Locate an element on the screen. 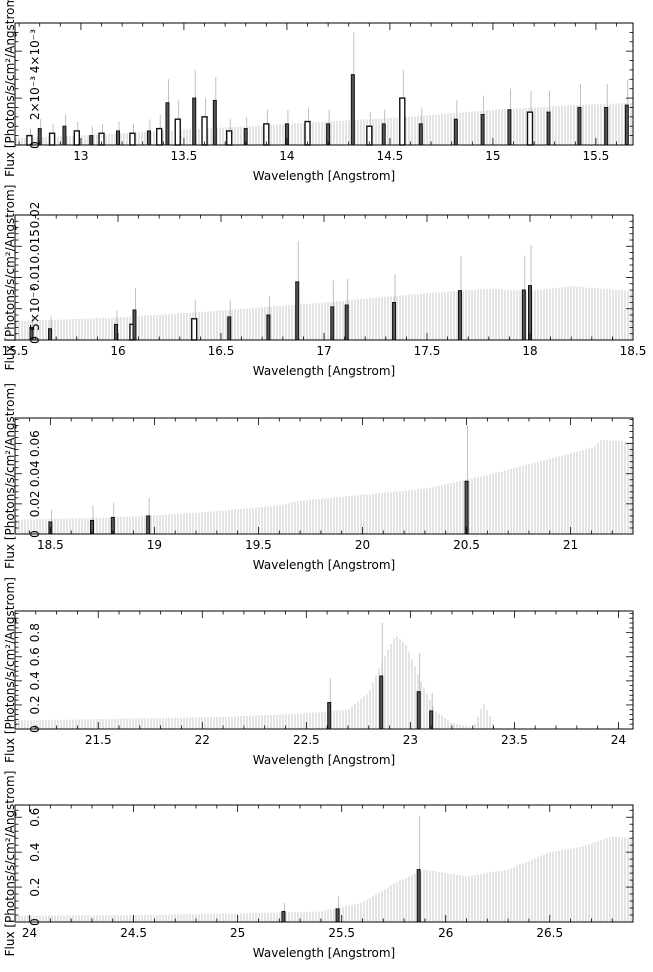 This screenshot has width=653, height=972. x-tick-label: 15 is located at coordinates (492, 156).